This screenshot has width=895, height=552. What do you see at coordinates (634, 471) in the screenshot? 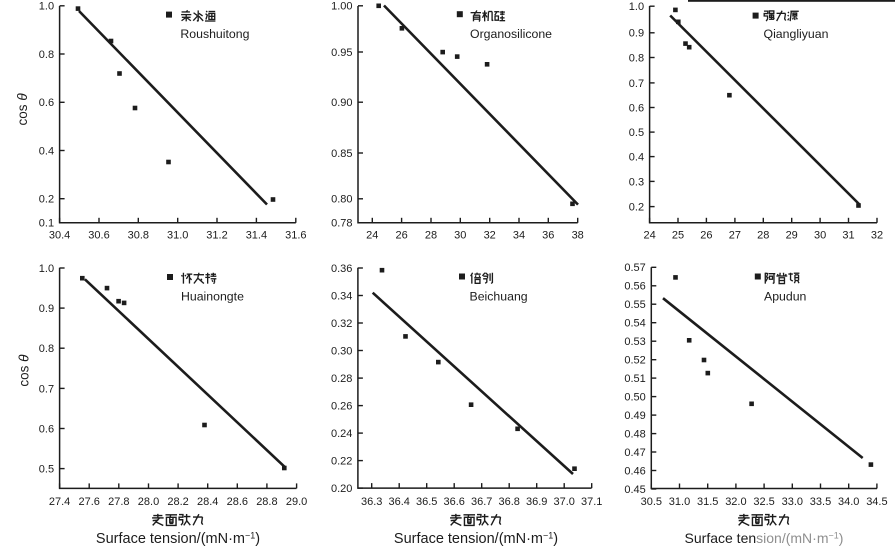
I see `svg-text: 0.46` at bounding box center [634, 471].